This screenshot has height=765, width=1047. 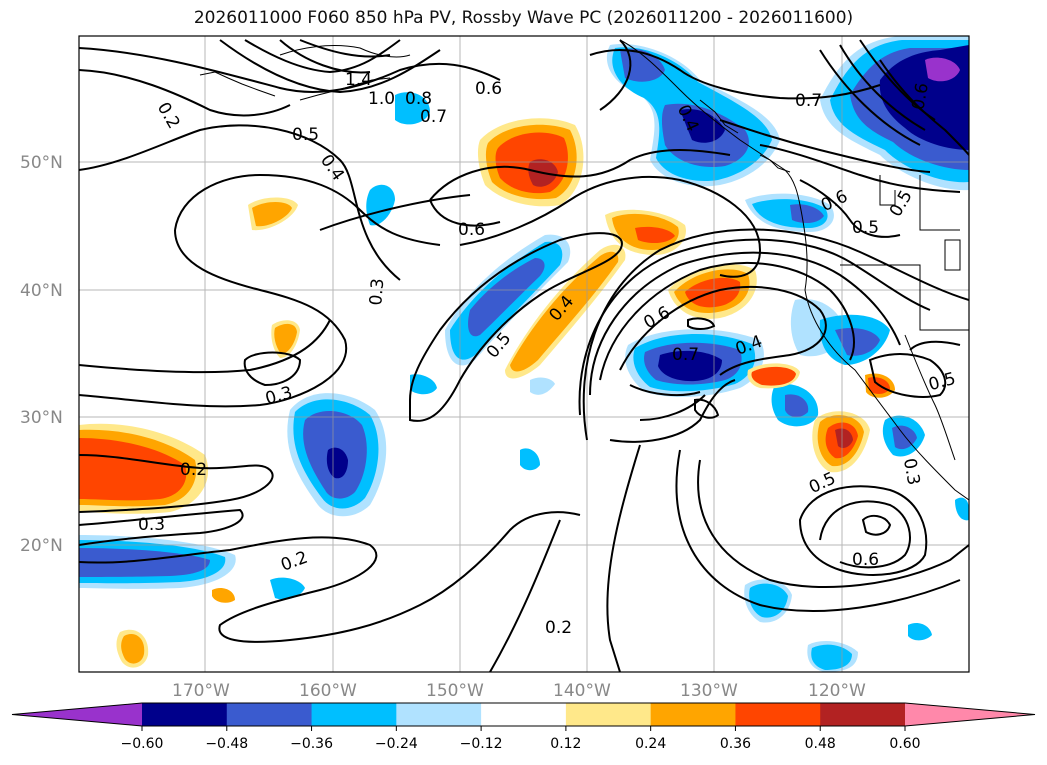 What do you see at coordinates (328, 691) in the screenshot?
I see `lon-label-160w: 160°W` at bounding box center [328, 691].